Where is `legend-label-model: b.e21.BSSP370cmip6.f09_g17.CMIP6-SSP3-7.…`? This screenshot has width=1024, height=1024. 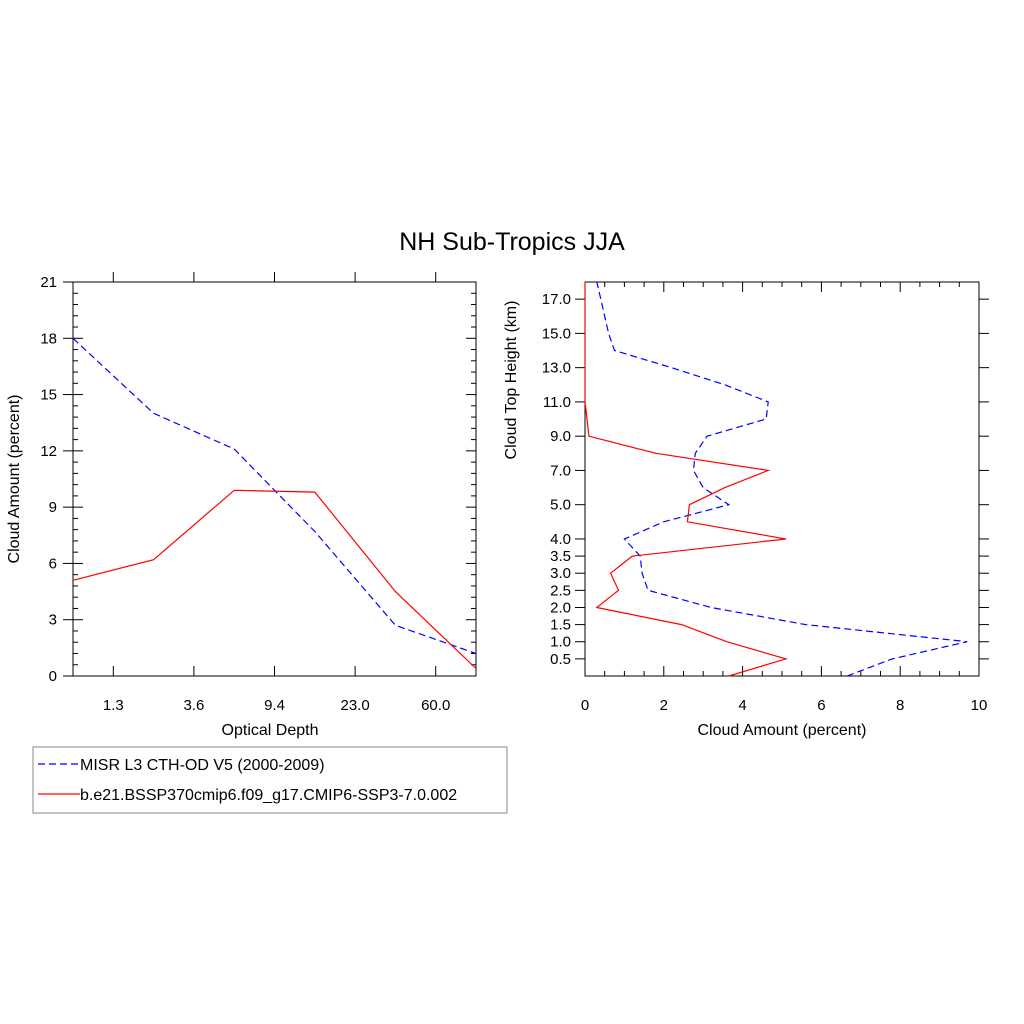 legend-label-model: b.e21.BSSP370cmip6.f09_g17.CMIP6-SSP3-7.… is located at coordinates (268, 795).